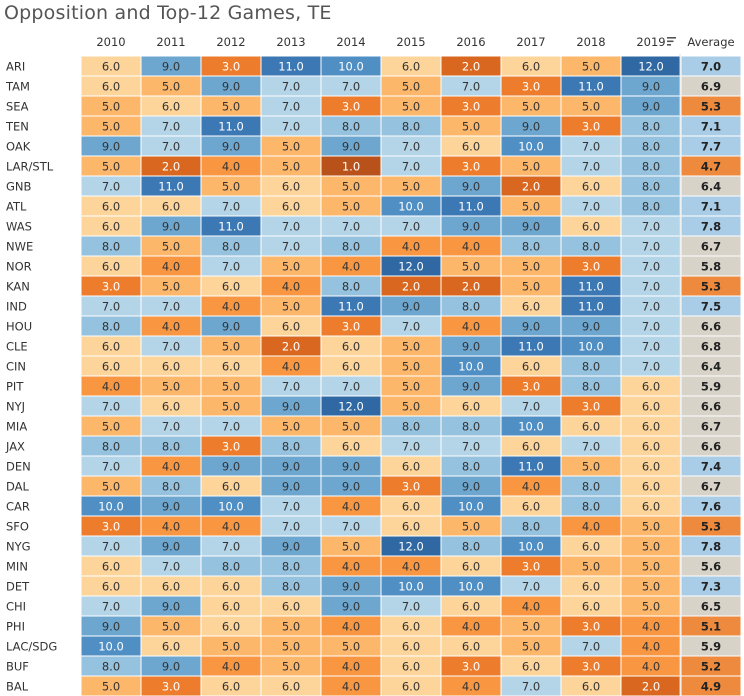 The width and height of the screenshot is (744, 696). What do you see at coordinates (30, 167) in the screenshot?
I see `team-label-lar-stl: LAR/STL` at bounding box center [30, 167].